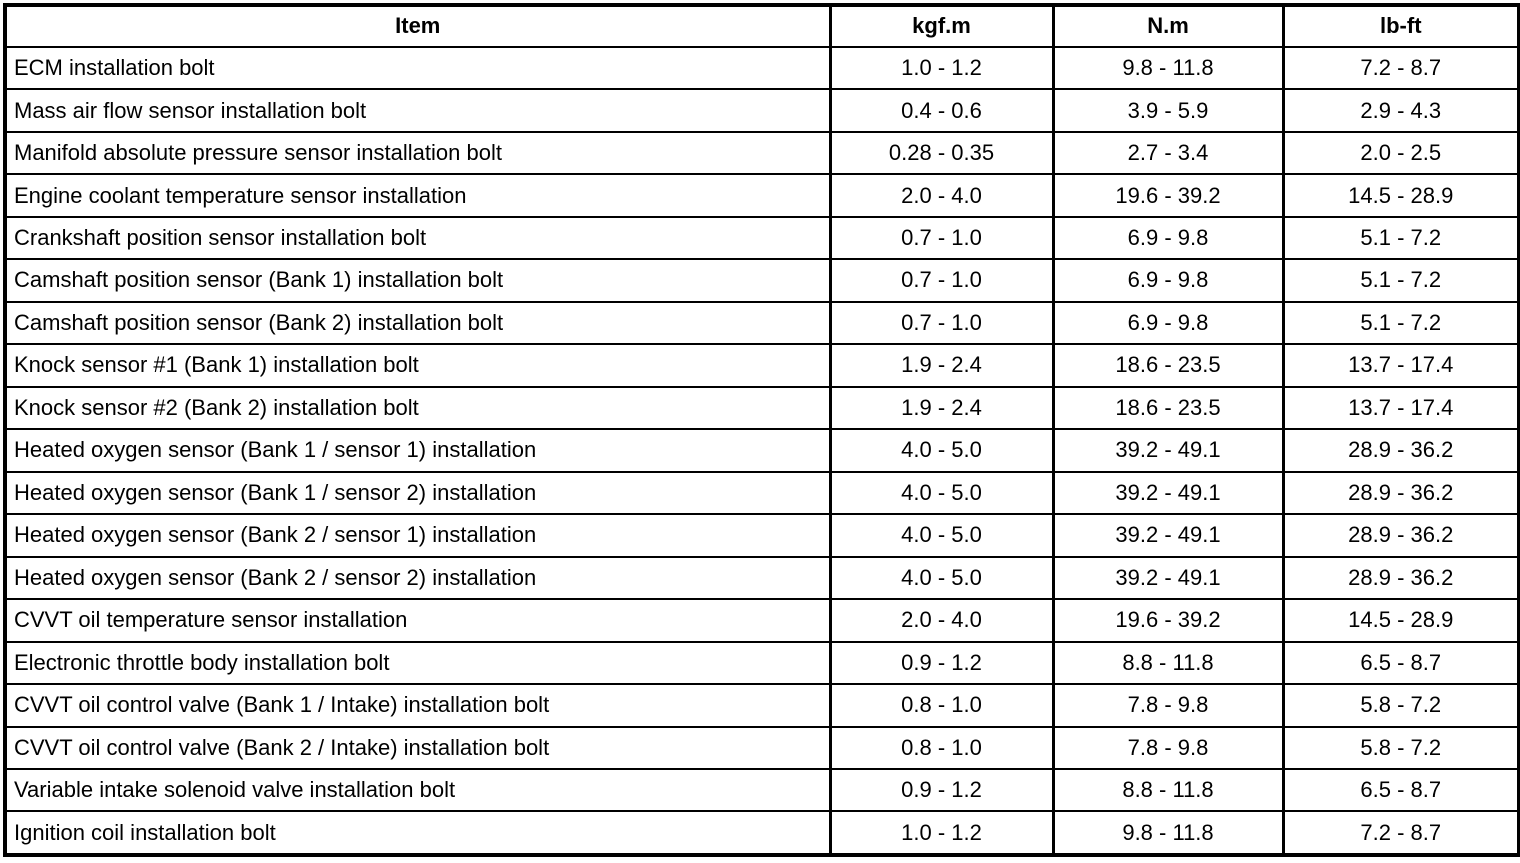  I want to click on column-header-item: Item, so click(417, 26).